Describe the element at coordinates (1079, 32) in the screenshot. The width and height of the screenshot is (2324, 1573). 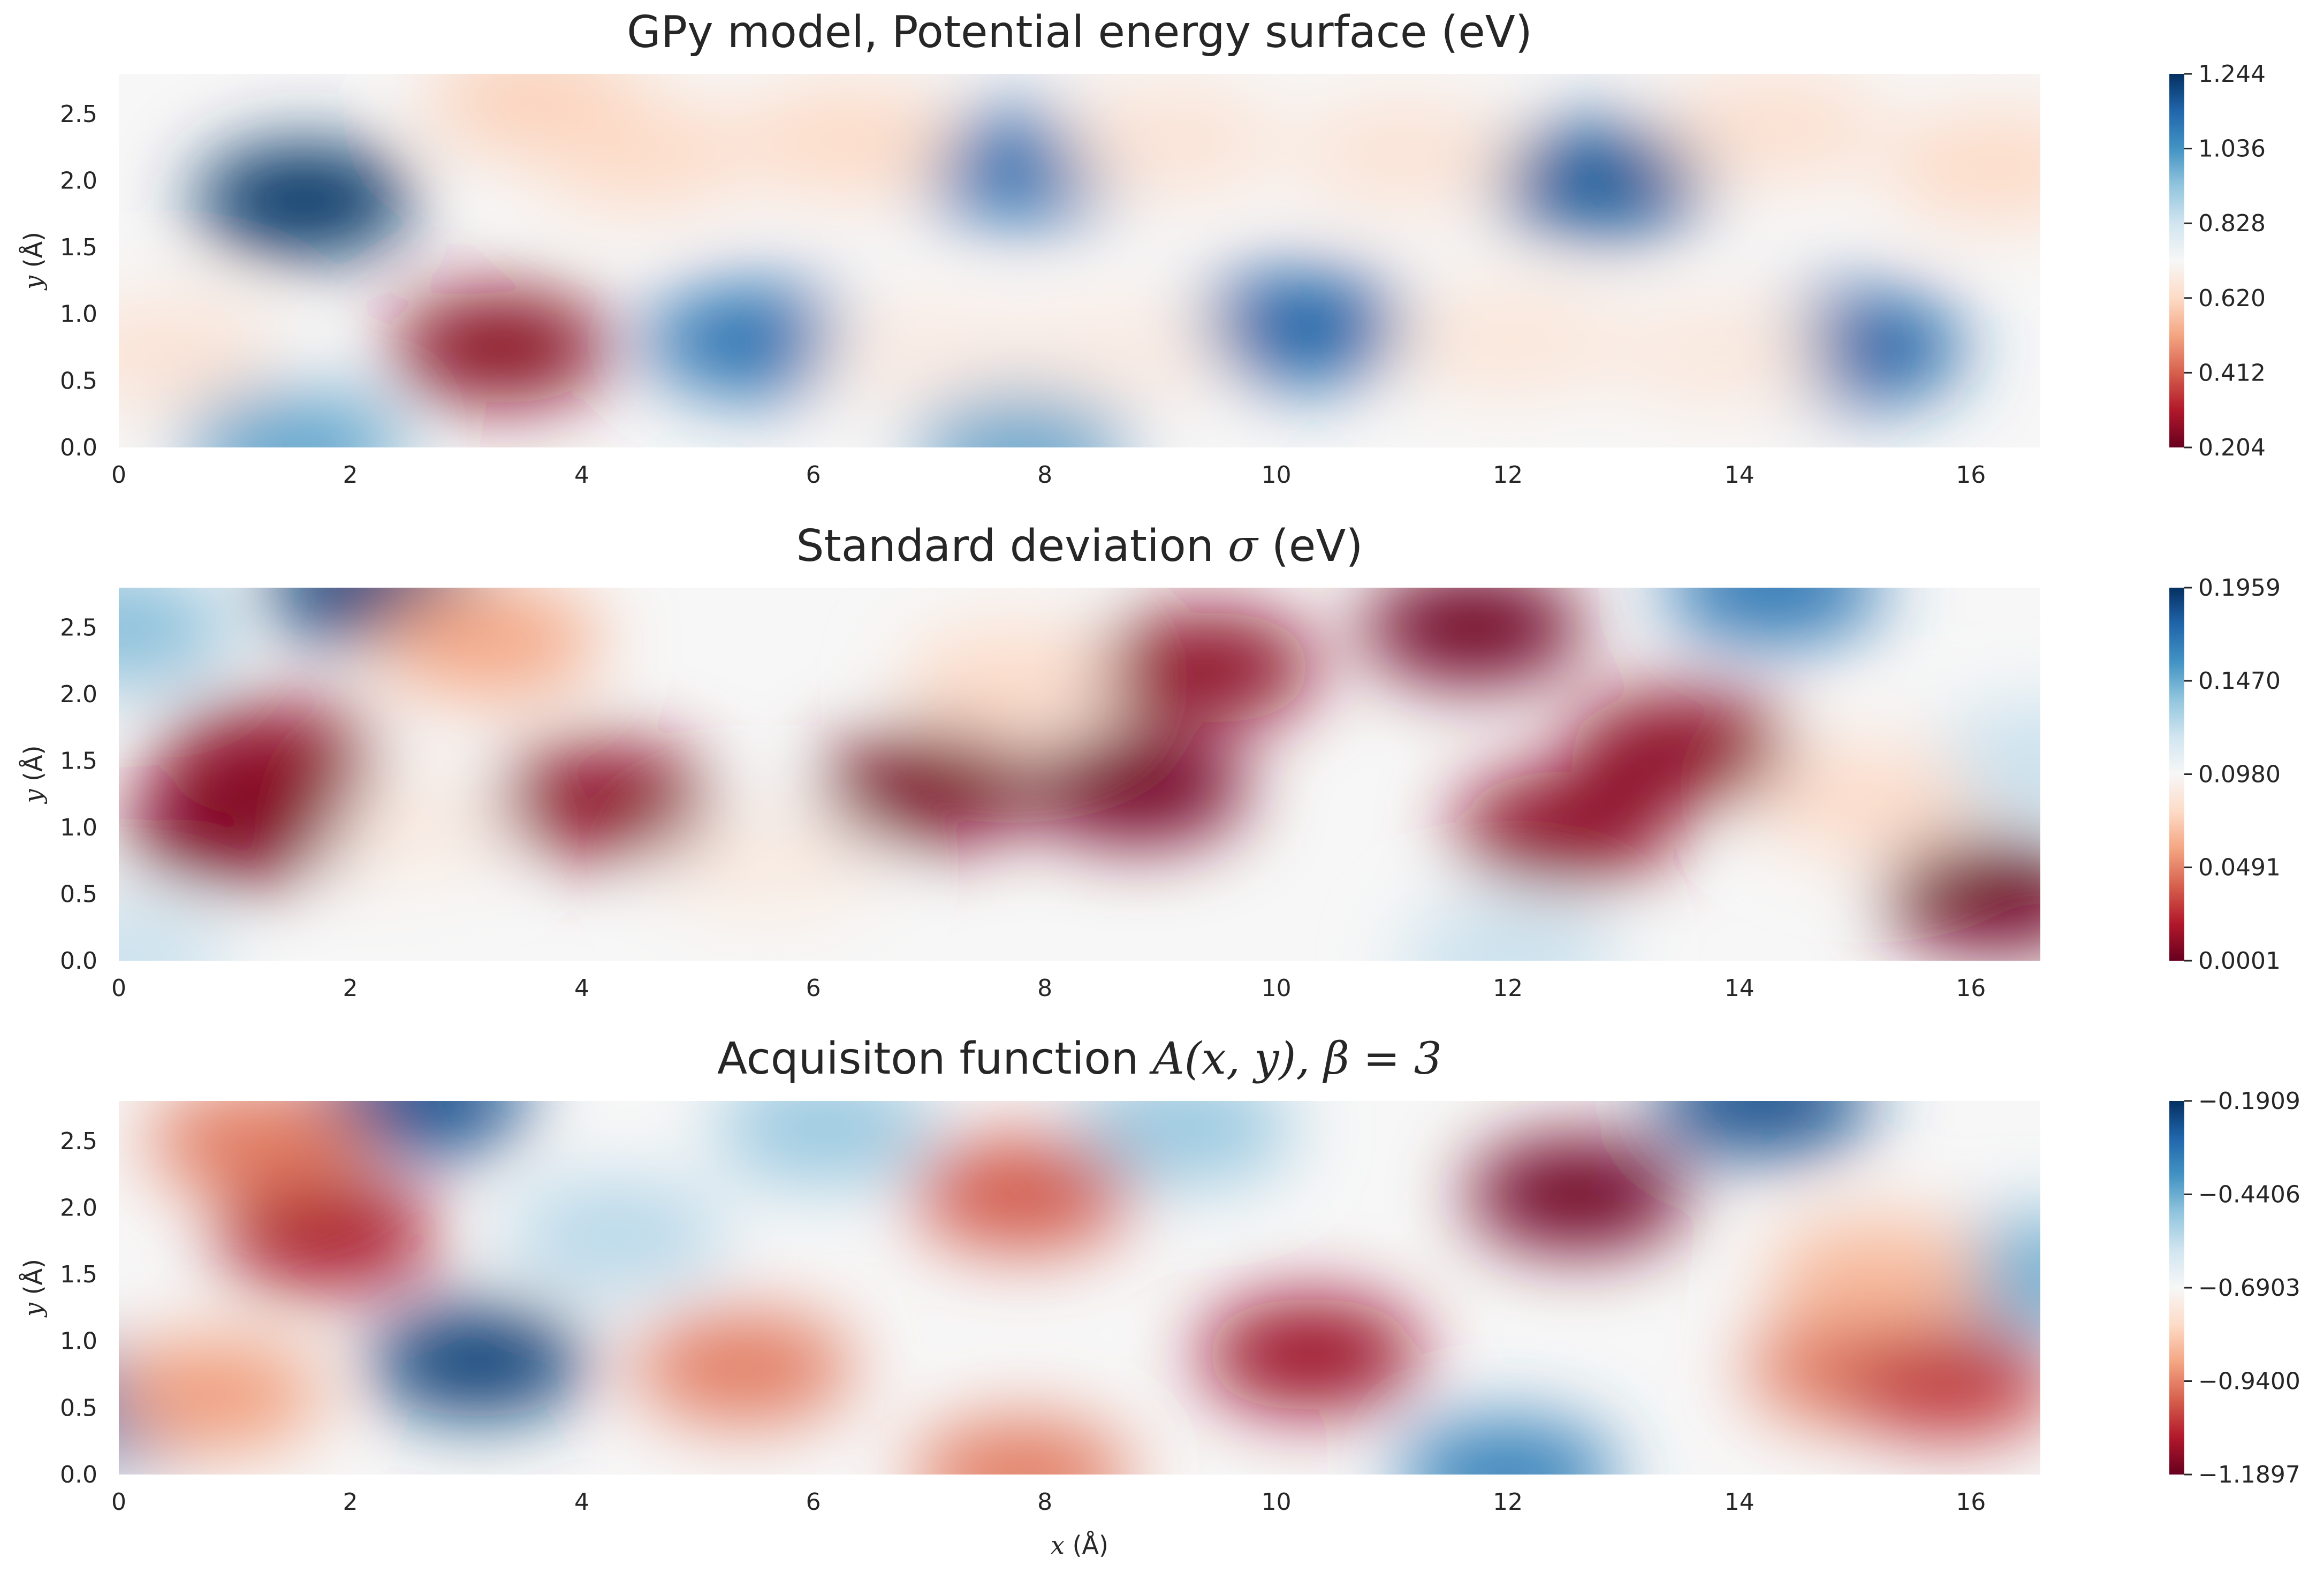
I see `chart-title-1: GPy model, Potential energy surface (eV)` at that location.